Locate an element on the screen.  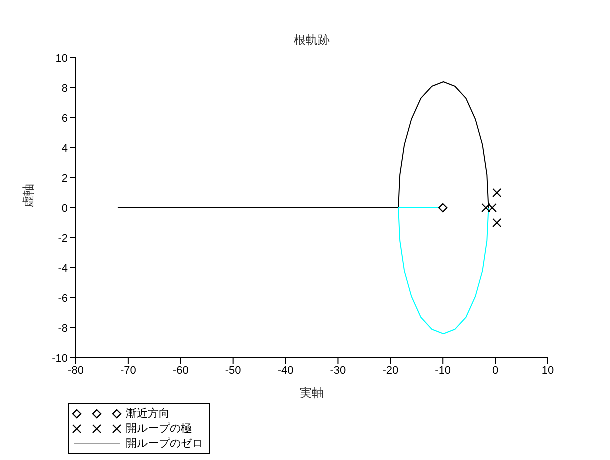
legend-label: 開ループの極 is located at coordinates (159, 429).